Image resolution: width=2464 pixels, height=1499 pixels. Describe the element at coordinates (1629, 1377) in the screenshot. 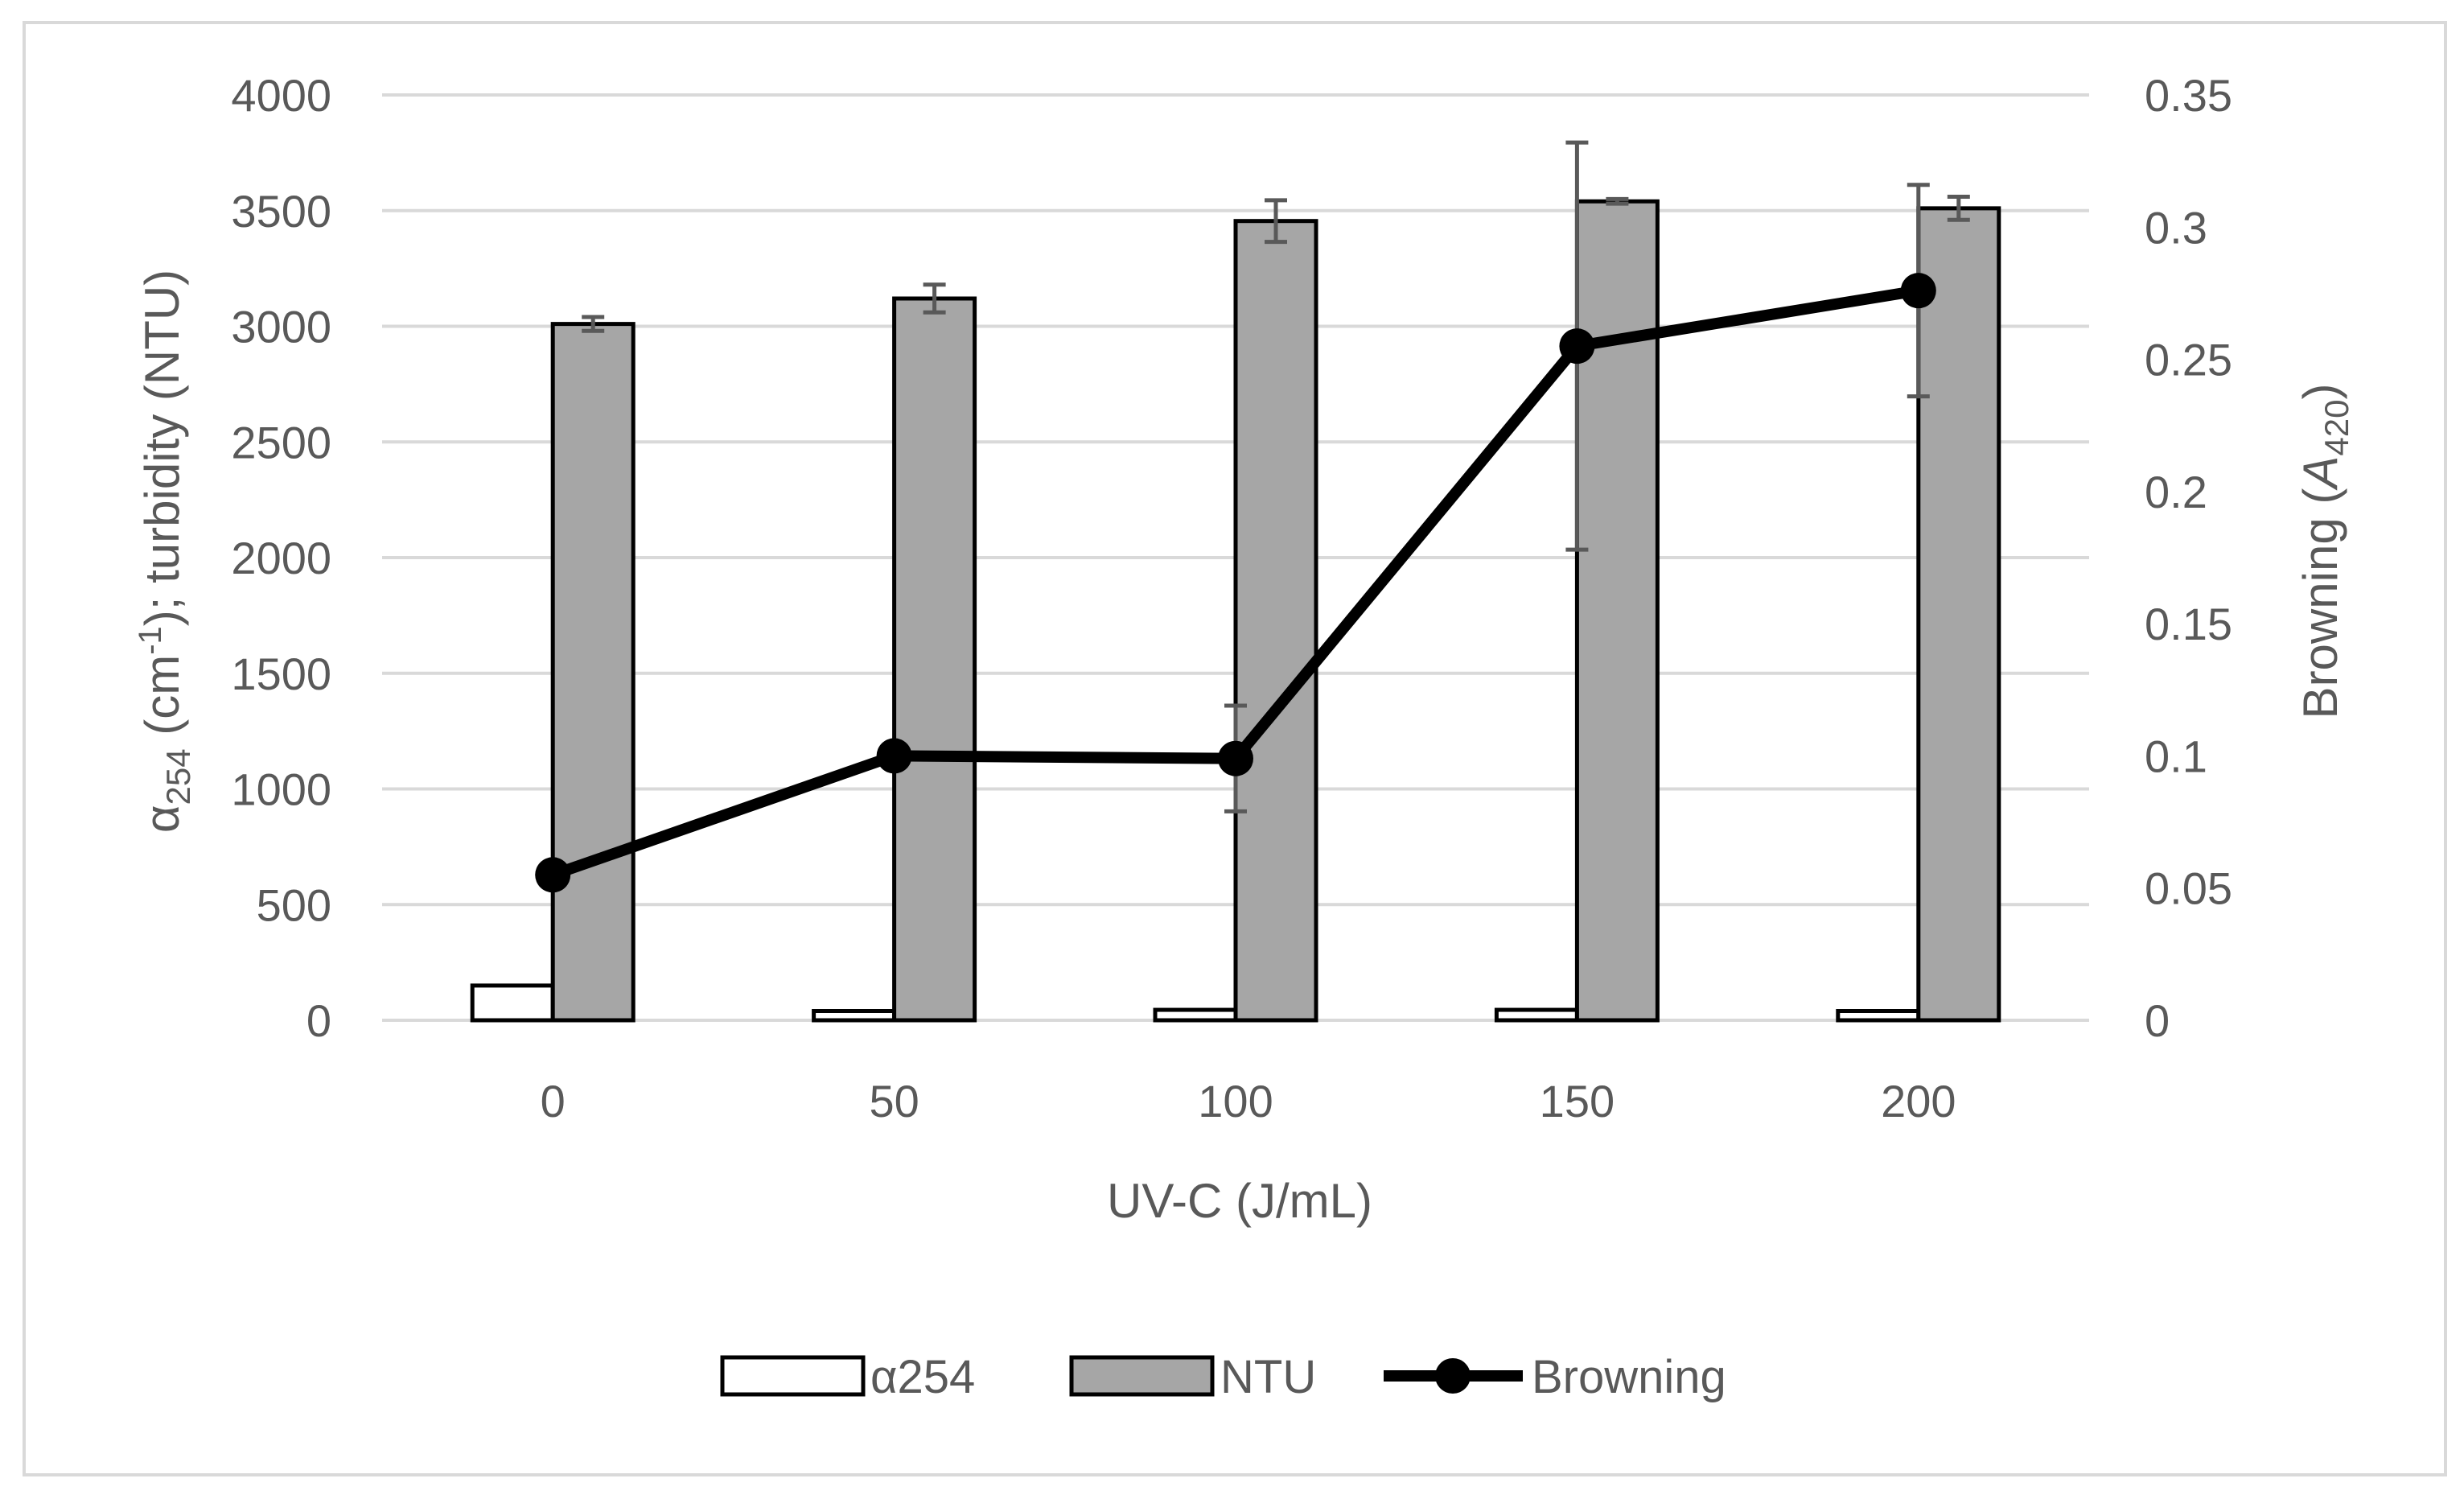

I see `legend-label-browning: Browning` at that location.